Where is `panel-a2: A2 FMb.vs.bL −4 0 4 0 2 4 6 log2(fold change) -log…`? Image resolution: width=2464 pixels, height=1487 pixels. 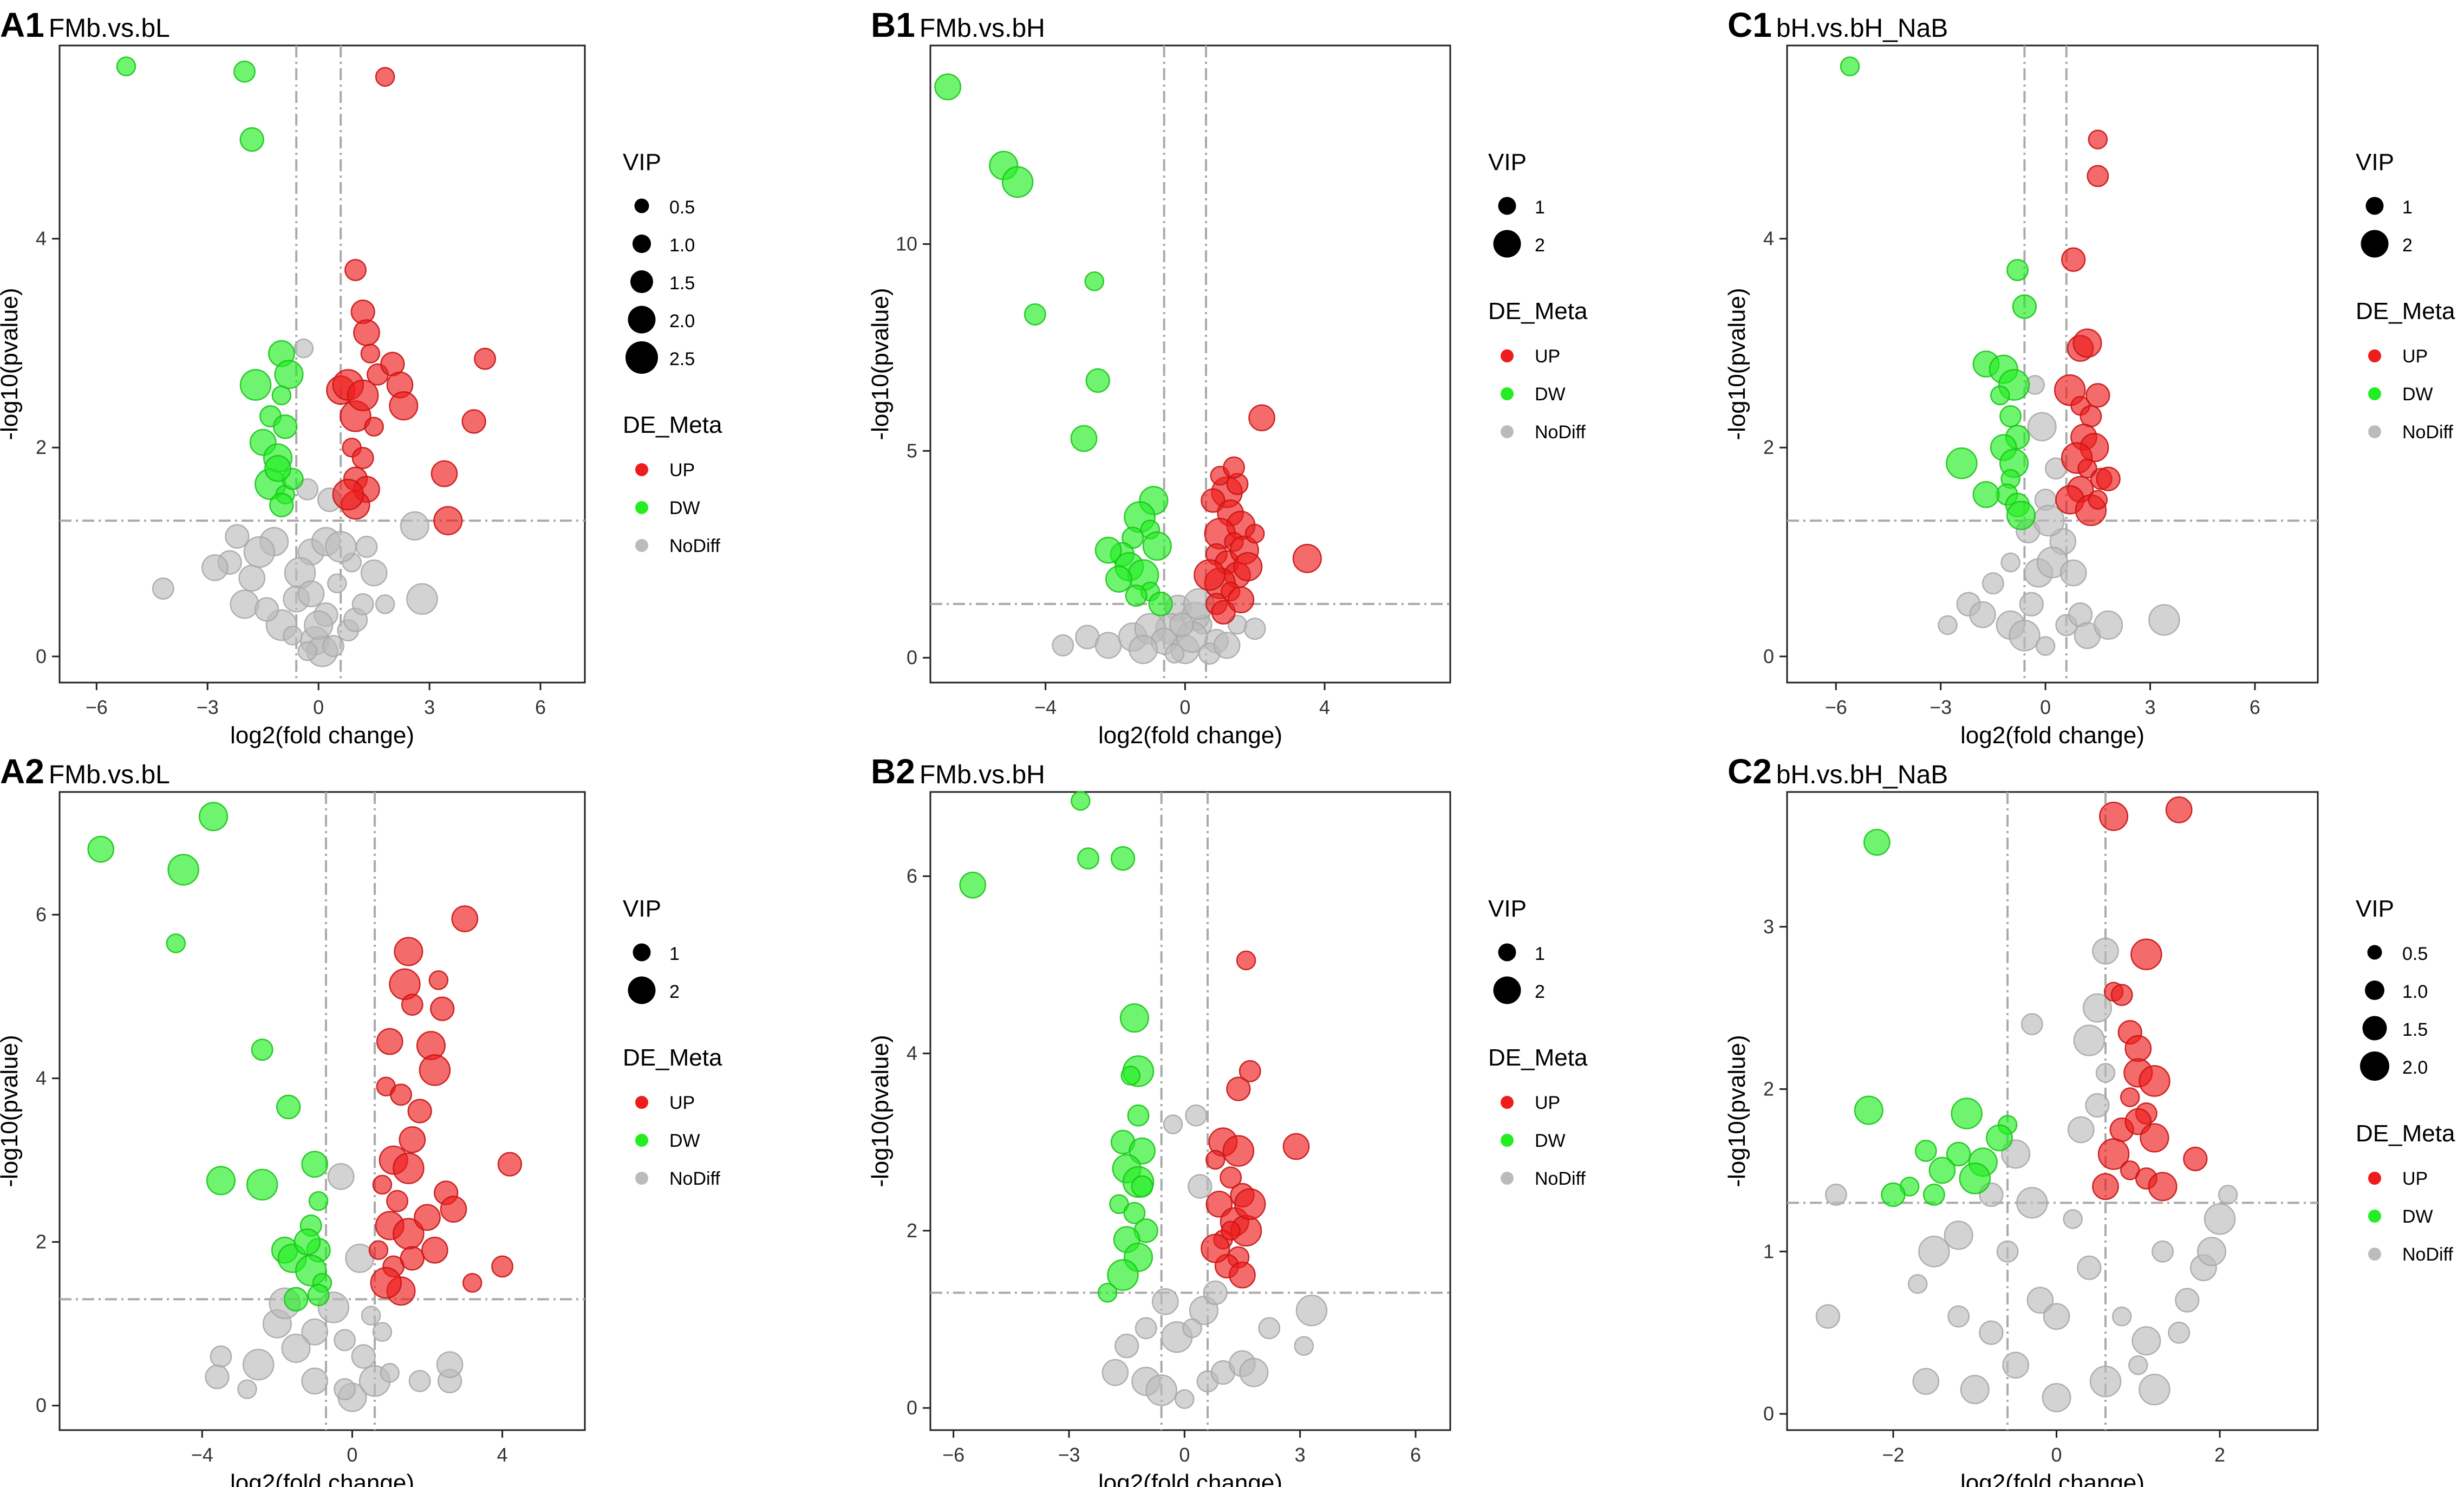
panel-a2: A2 FMb.vs.bL −4 0 4 0 2 4 6 log2(fold change) -log… is located at coordinates (361, 1119).